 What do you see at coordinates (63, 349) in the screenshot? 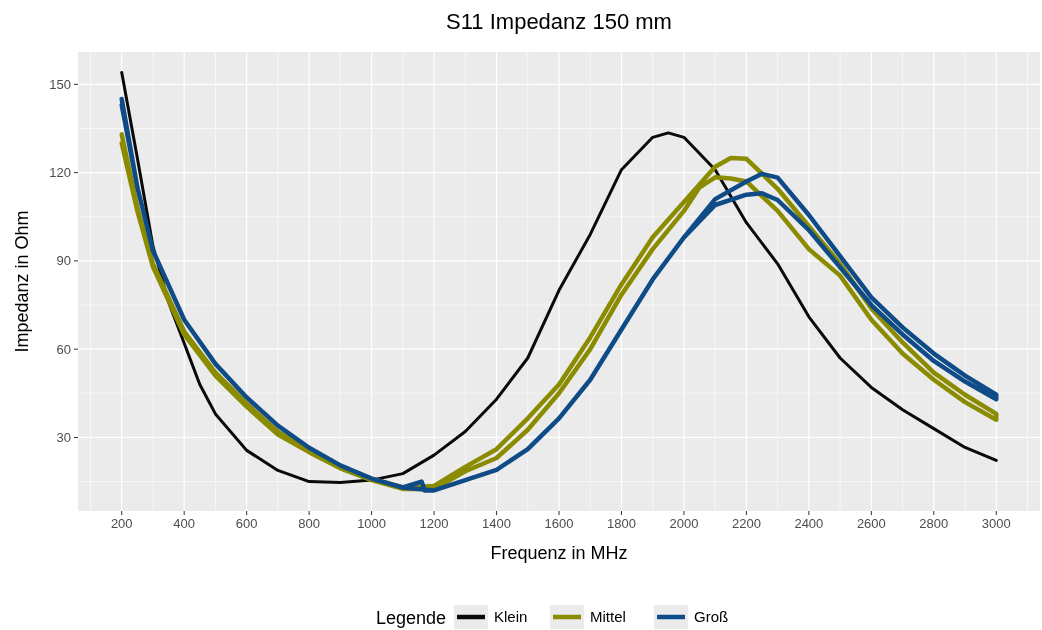
I see `y-tick-label: 60` at bounding box center [63, 349].